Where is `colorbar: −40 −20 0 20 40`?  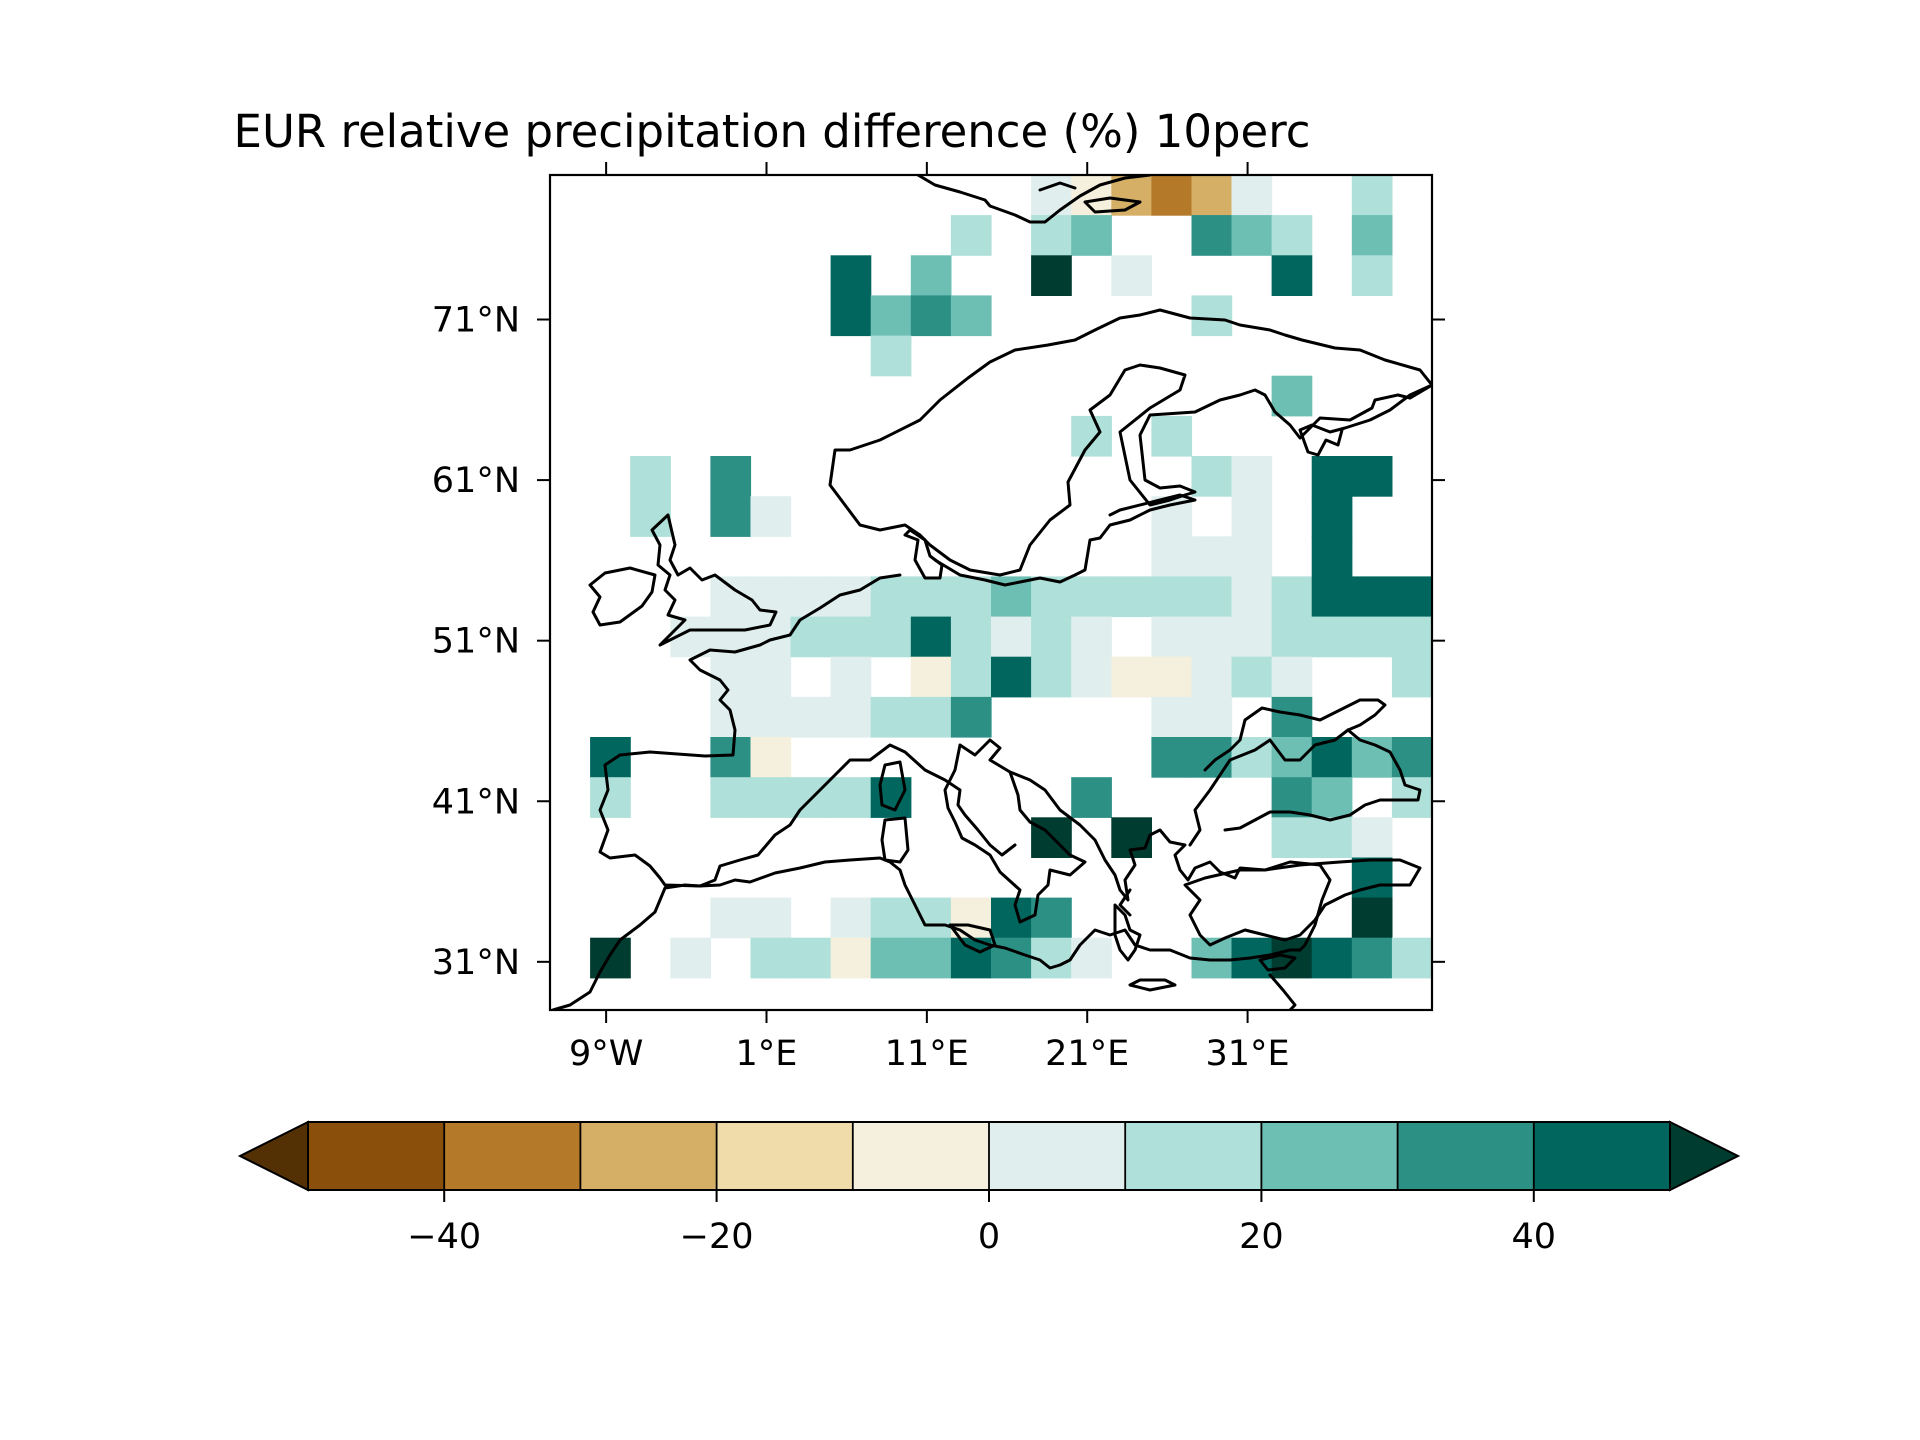 colorbar: −40 −20 0 20 40 is located at coordinates (989, 1188).